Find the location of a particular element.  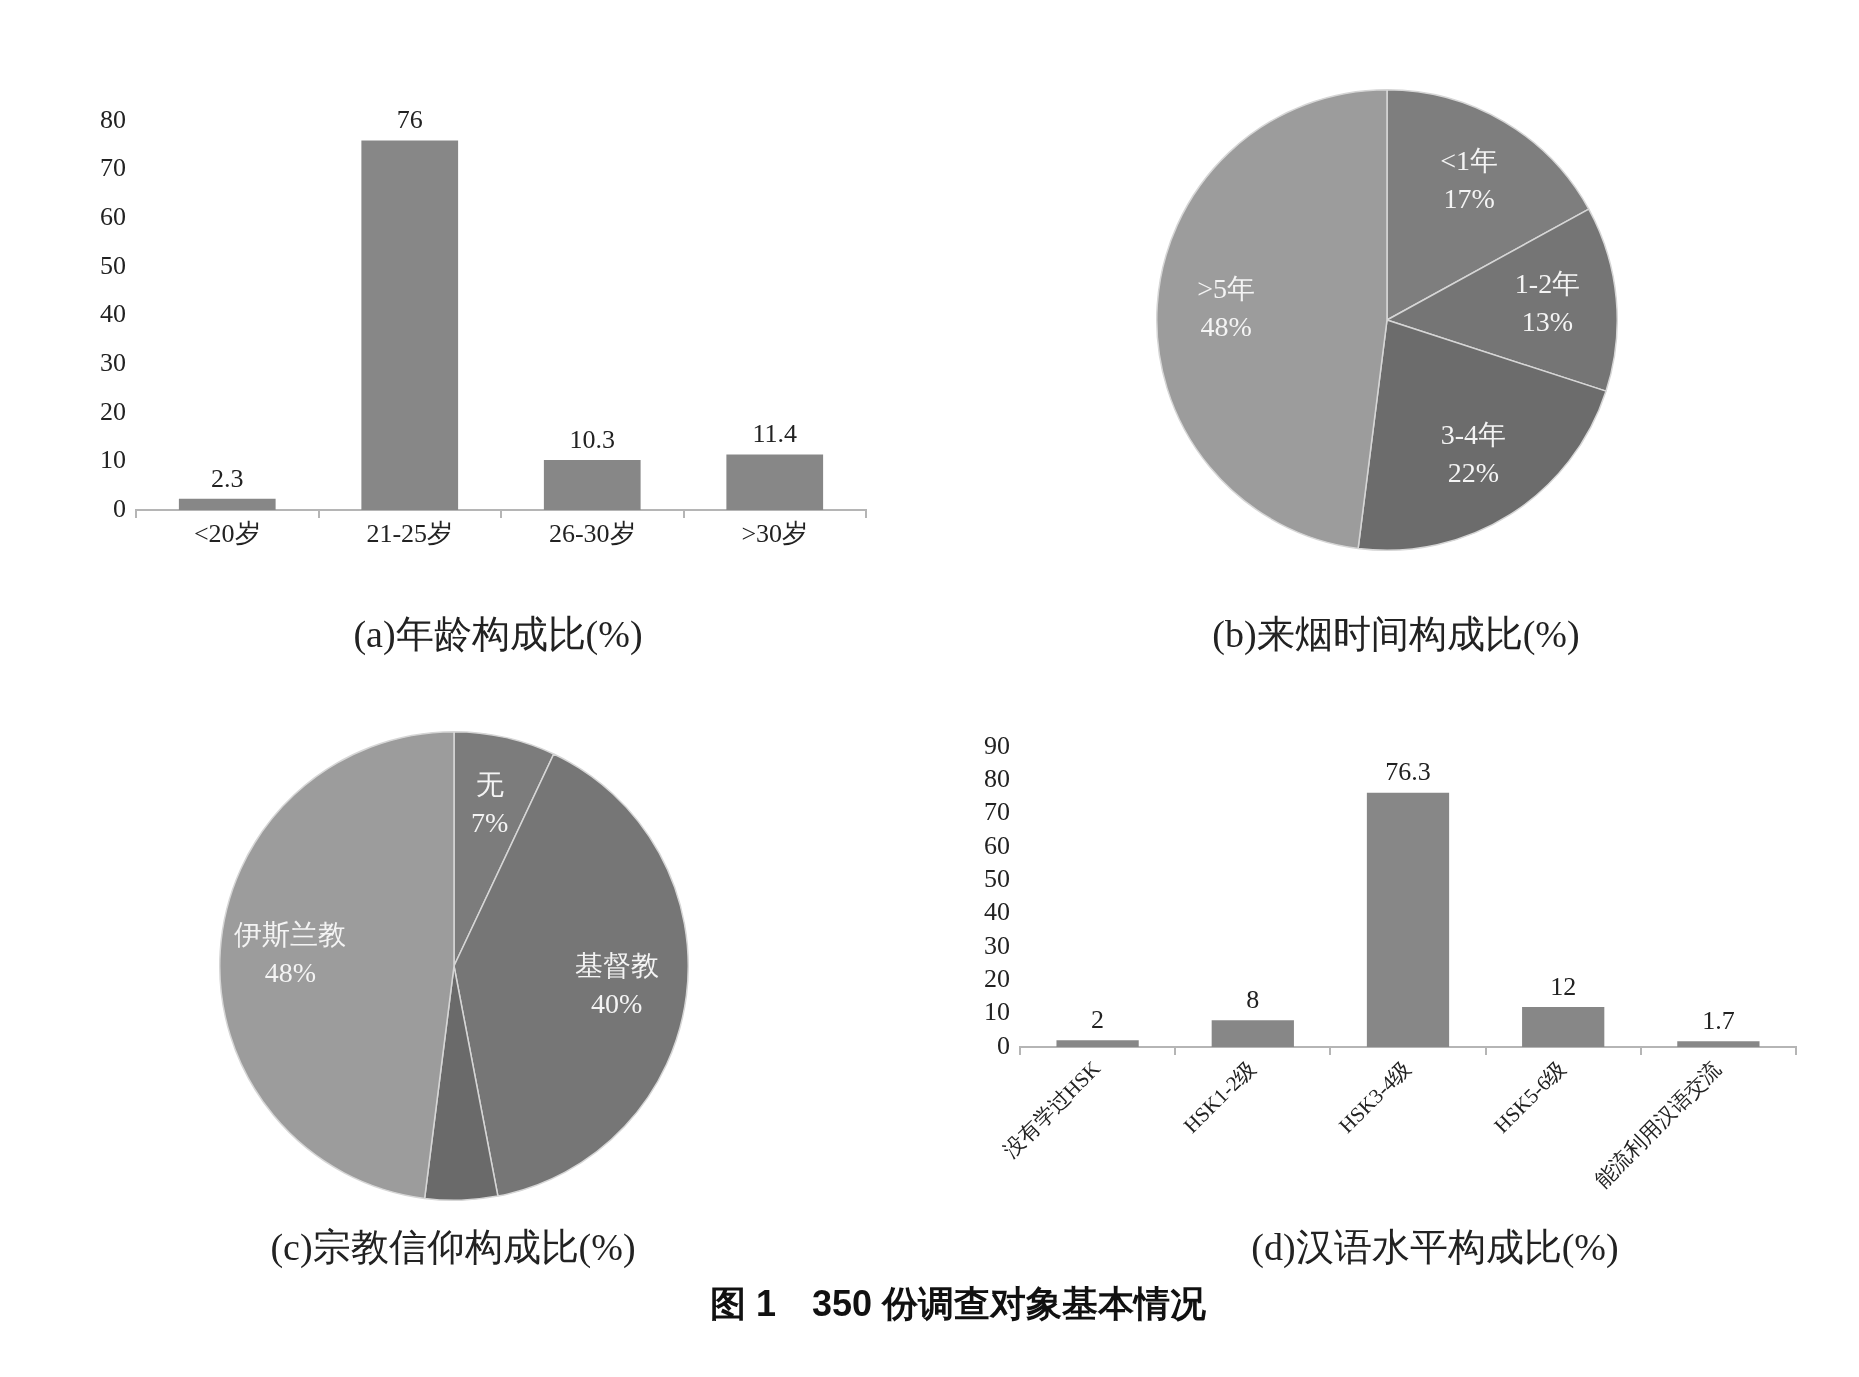

y-tick-label: 90 is located at coordinates (997, 745).